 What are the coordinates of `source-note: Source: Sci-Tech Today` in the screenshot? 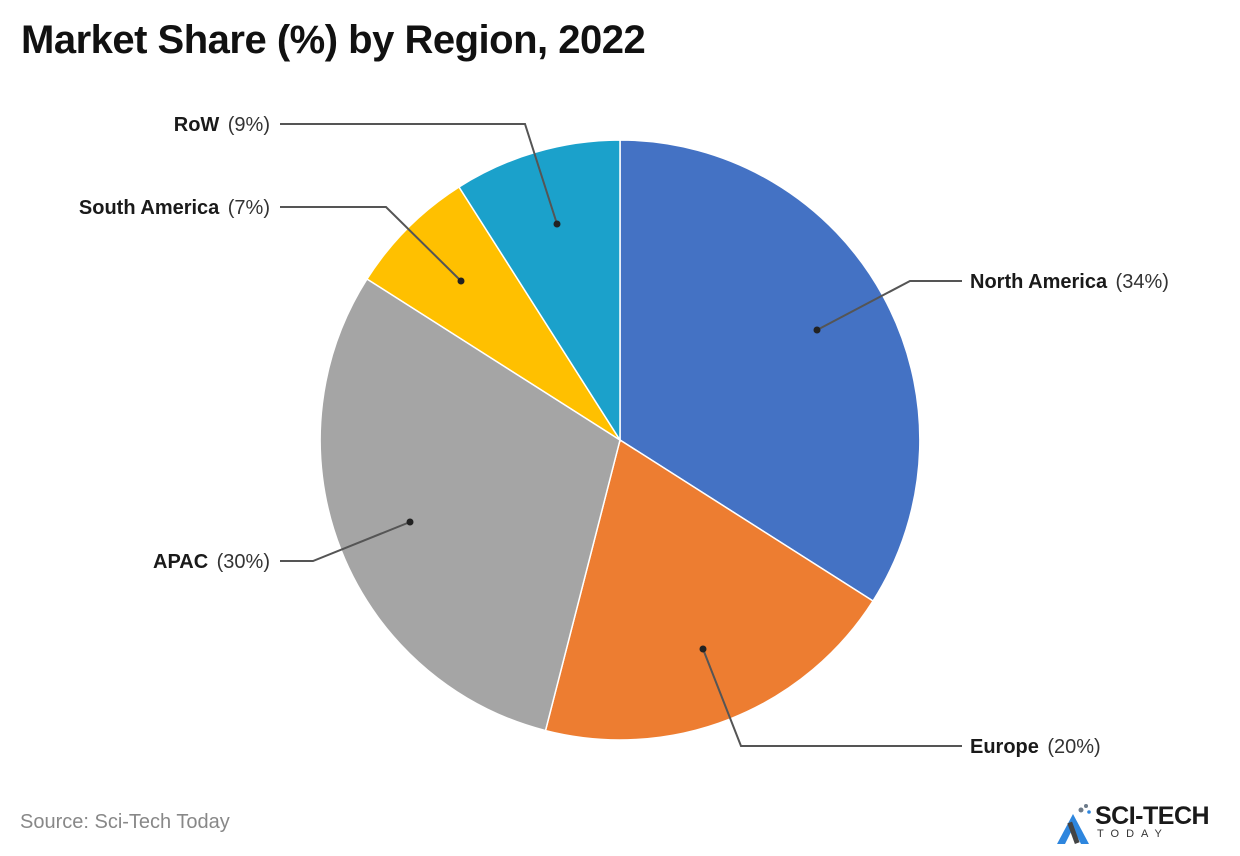 It's located at (125, 822).